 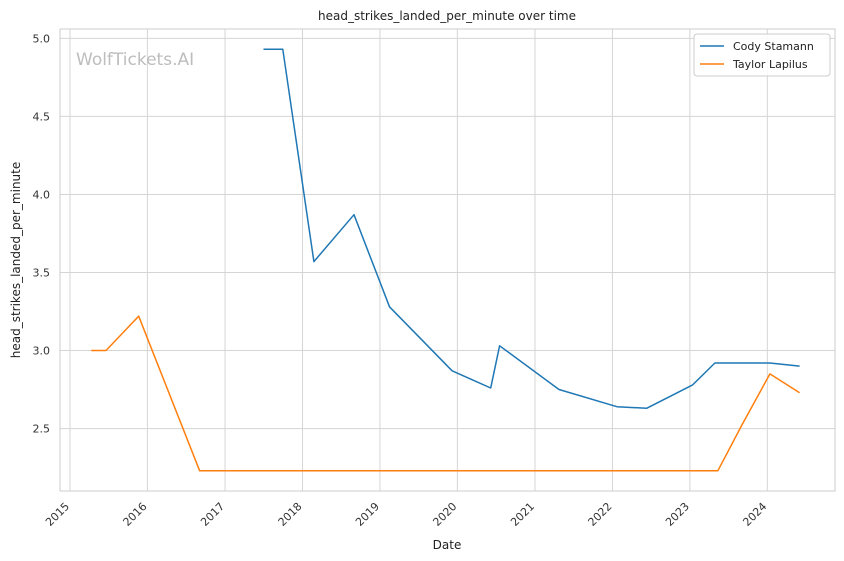 I want to click on legend: Cody Stamann Taylor Lapilus, so click(x=762, y=55).